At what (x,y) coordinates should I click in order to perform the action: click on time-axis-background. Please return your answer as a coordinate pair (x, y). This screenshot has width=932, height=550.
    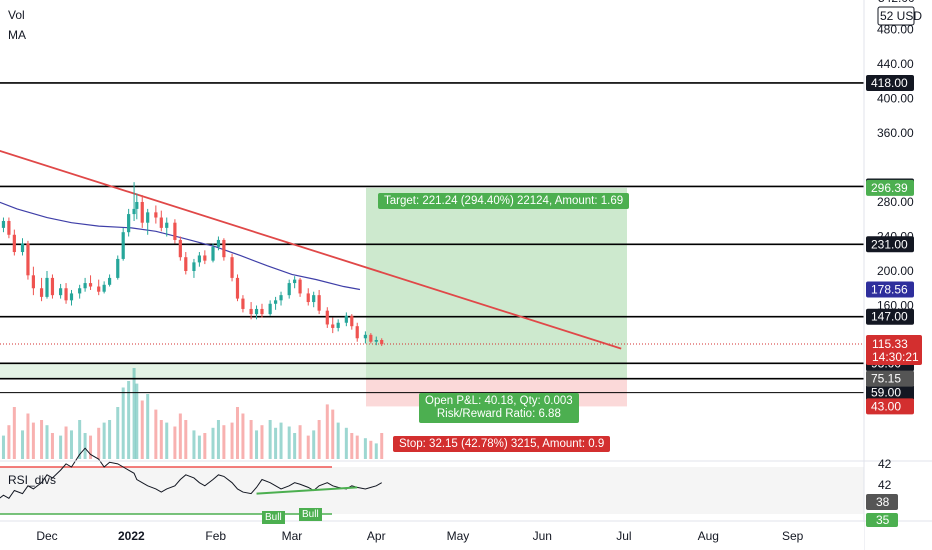
    Looking at the image, I should click on (432, 536).